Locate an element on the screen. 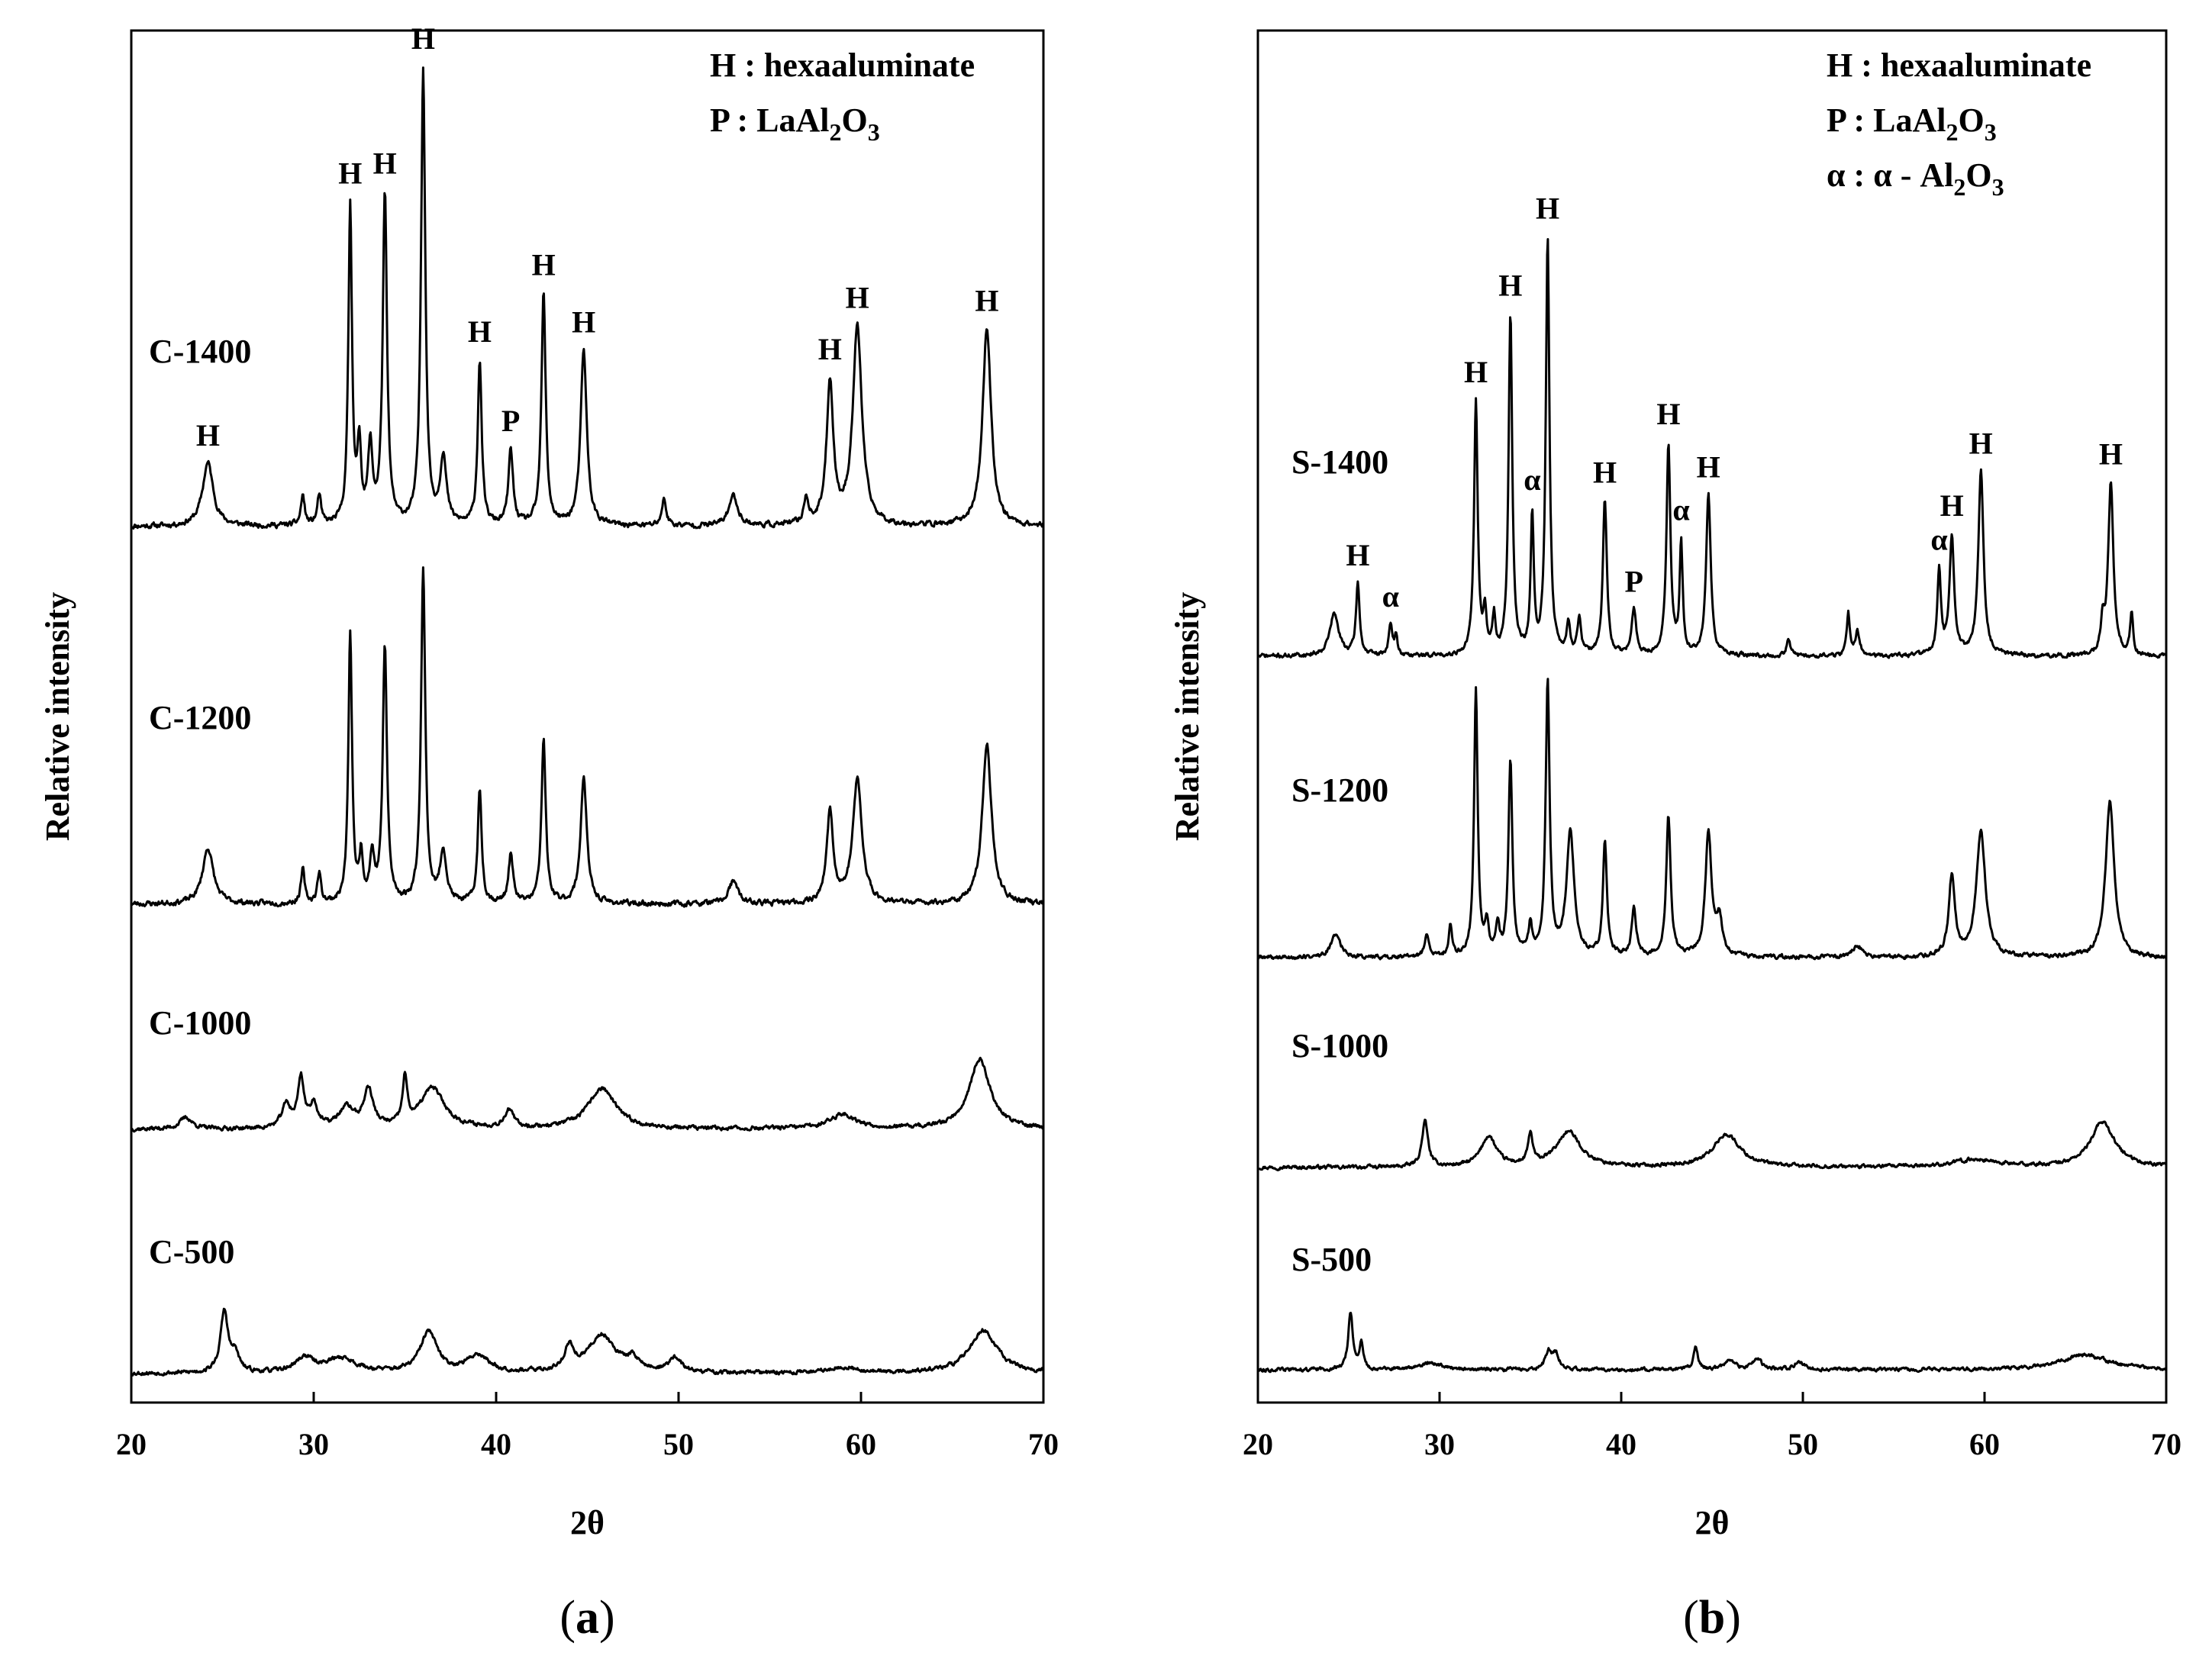 This screenshot has height=1662, width=2212. panel-label: (b) is located at coordinates (1712, 1618).